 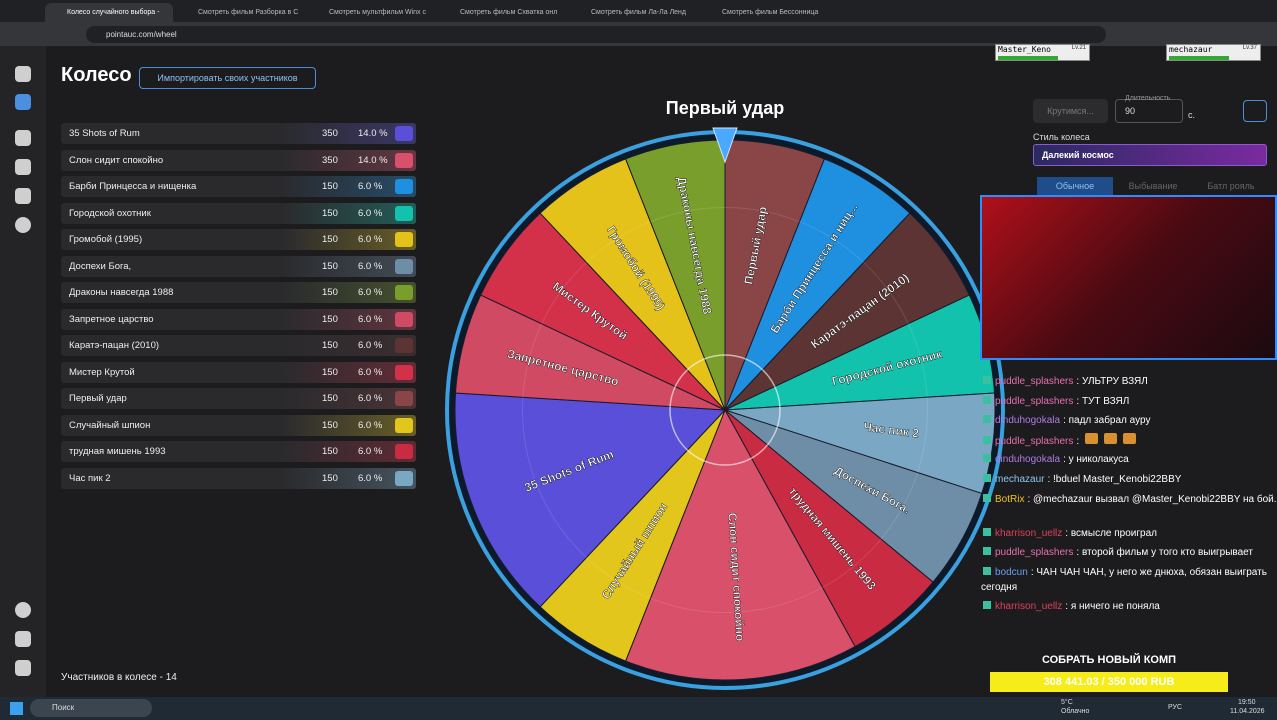 What do you see at coordinates (238, 398) in the screenshot?
I see `participant-row: Первый удар 150 6.0 %` at bounding box center [238, 398].